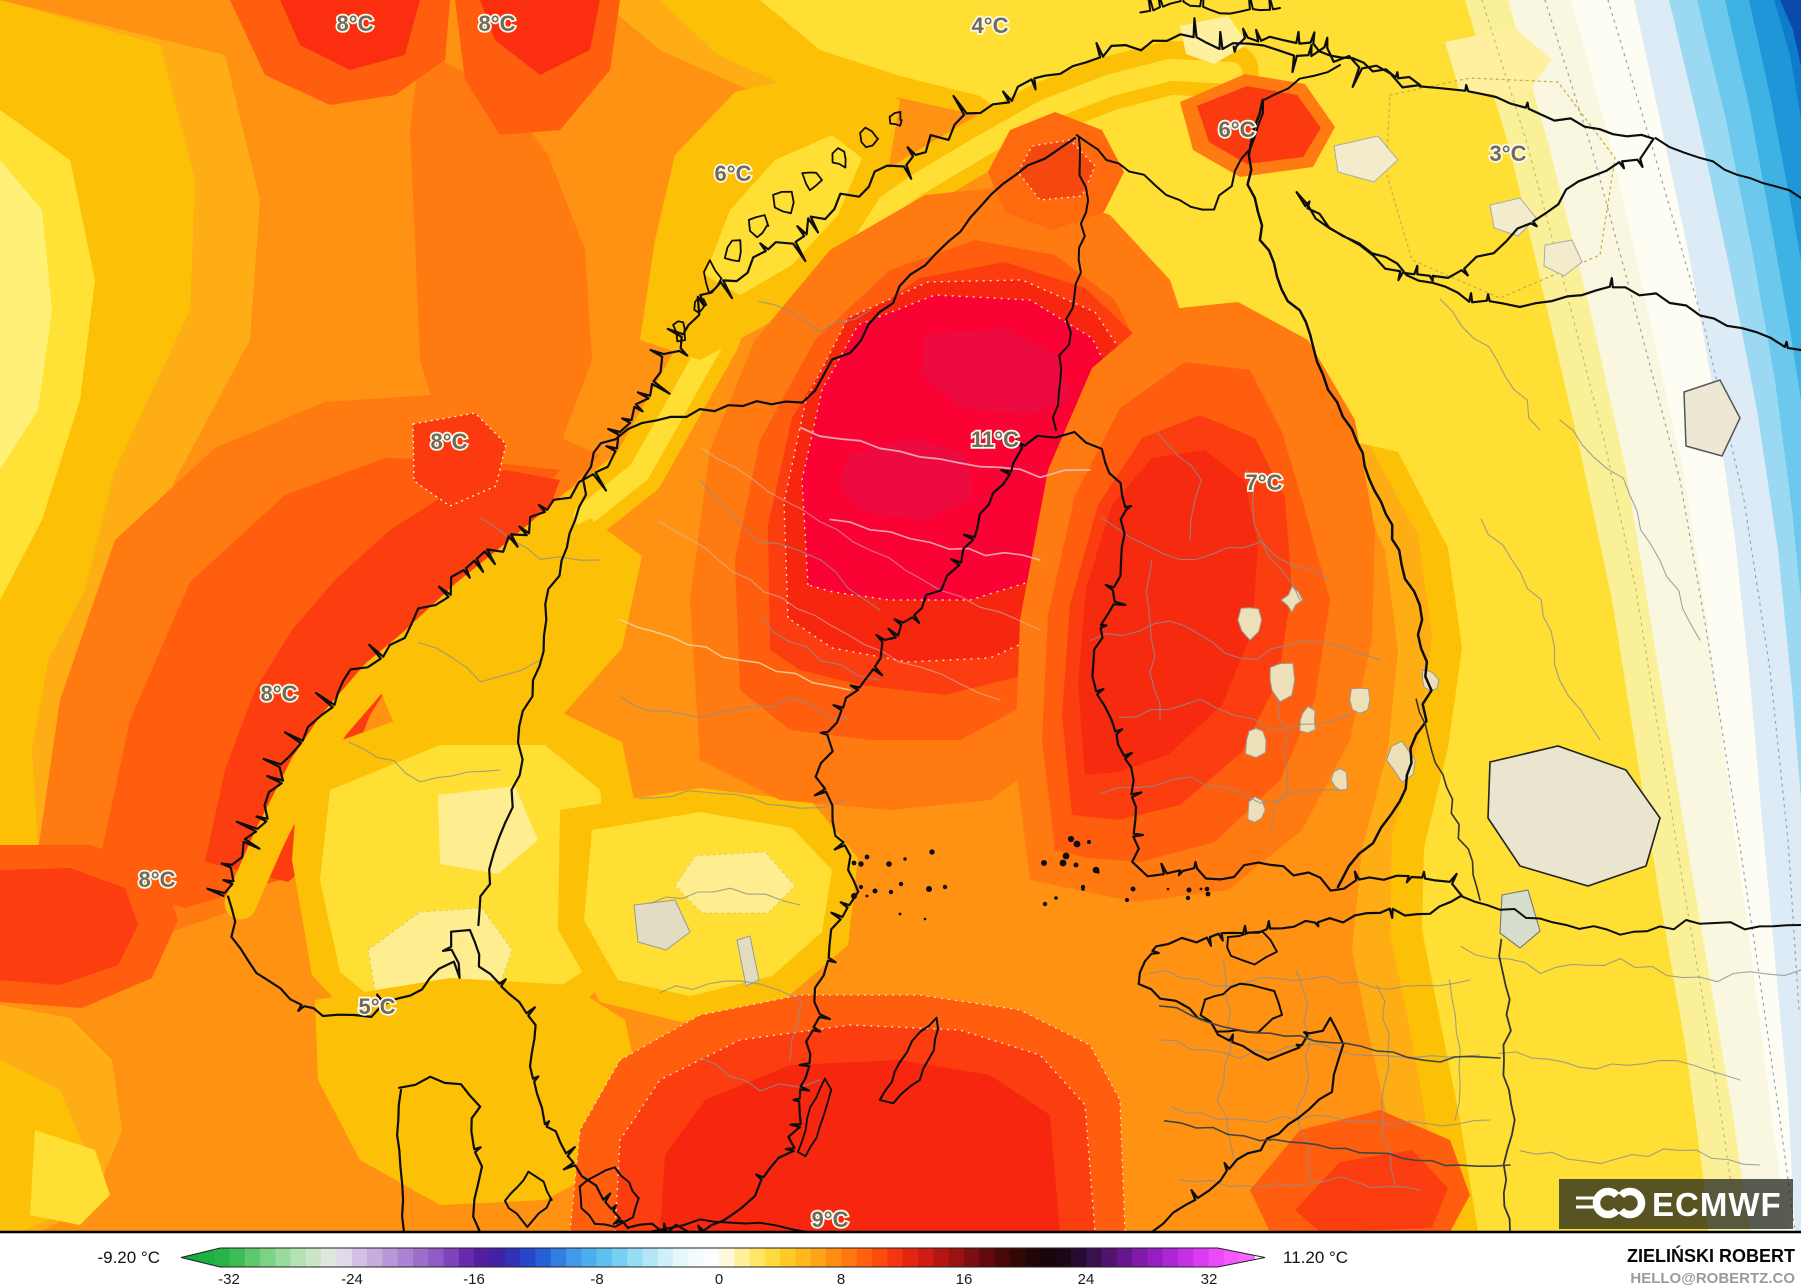 The width and height of the screenshot is (1801, 1287). What do you see at coordinates (1712, 1278) in the screenshot?
I see `svg-text: HELLO@ROBERTZ.CO` at bounding box center [1712, 1278].